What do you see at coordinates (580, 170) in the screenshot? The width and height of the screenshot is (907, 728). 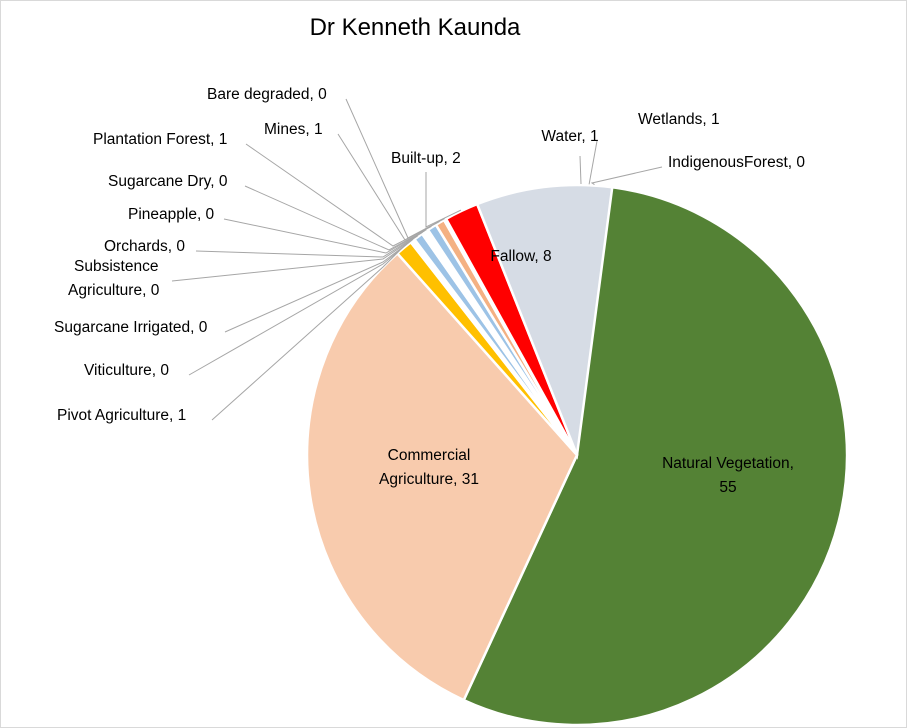 I see `leader-line-water` at bounding box center [580, 170].